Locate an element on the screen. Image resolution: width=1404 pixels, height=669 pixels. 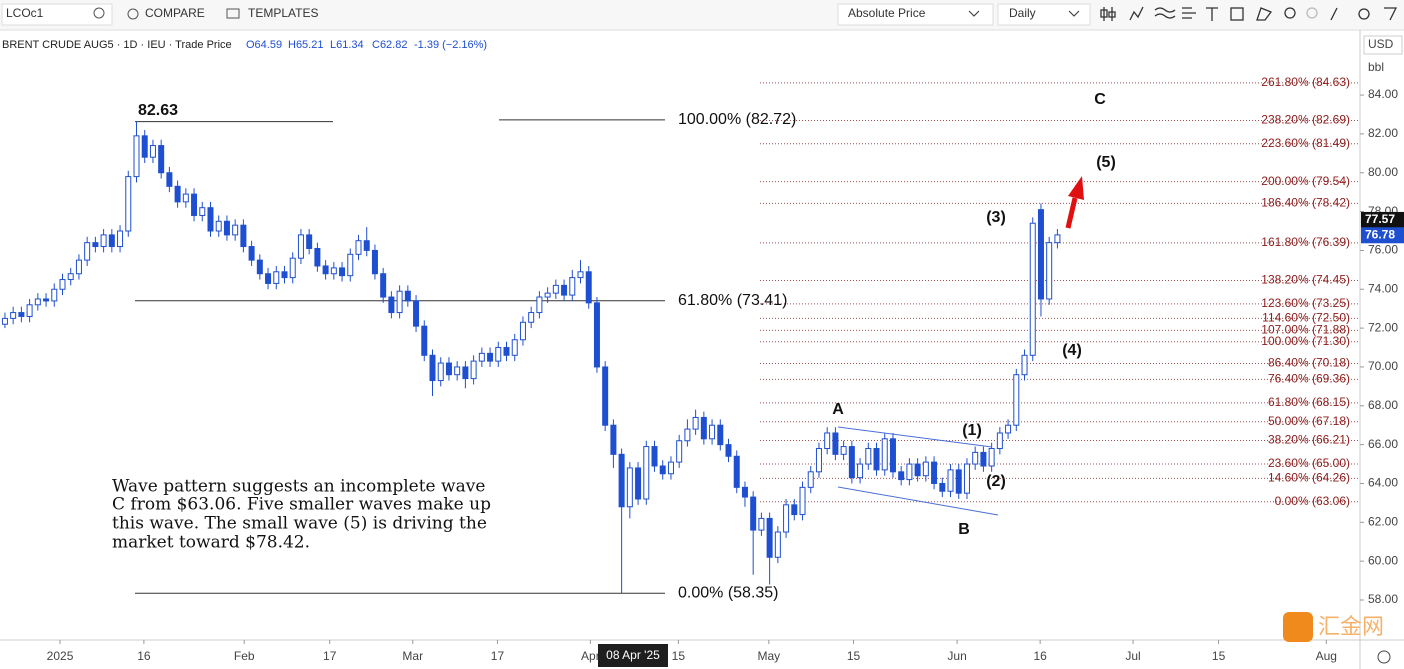
wave-label: B is located at coordinates (964, 529).